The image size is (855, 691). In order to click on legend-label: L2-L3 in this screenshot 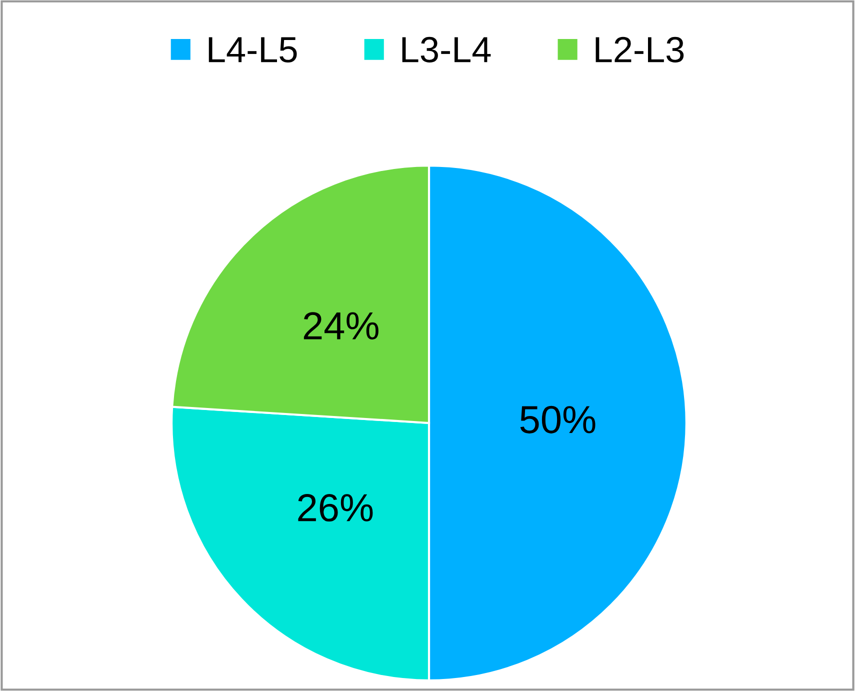, I will do `click(640, 49)`.